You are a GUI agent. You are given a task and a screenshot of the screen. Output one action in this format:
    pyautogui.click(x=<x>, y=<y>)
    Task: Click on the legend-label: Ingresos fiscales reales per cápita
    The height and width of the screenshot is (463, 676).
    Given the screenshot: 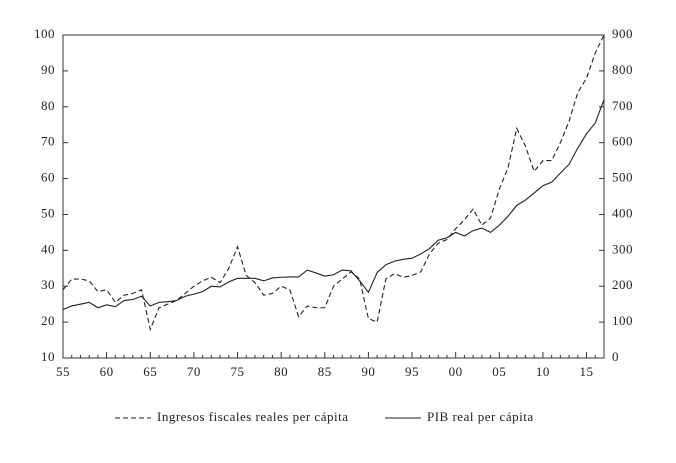 What is the action you would take?
    pyautogui.click(x=252, y=416)
    